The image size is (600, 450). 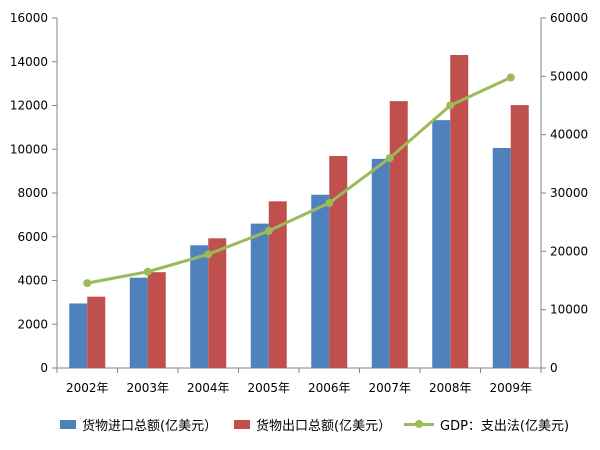 I want to click on left-tick-label: 0, so click(x=44, y=368).